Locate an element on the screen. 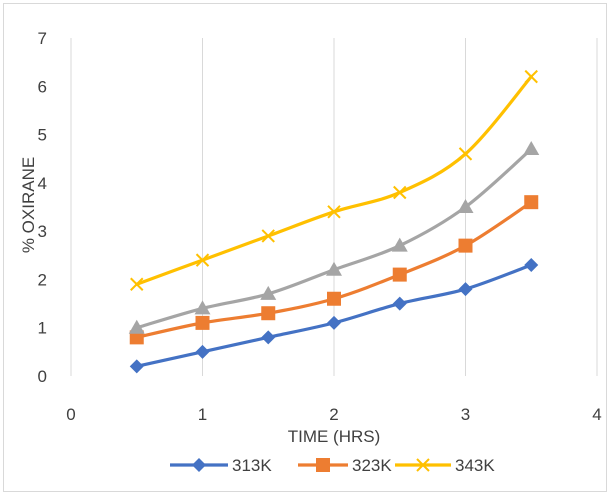 The width and height of the screenshot is (612, 497). y-tick-labels: 0 1 2 3 4 5 6 7 is located at coordinates (42, 207).